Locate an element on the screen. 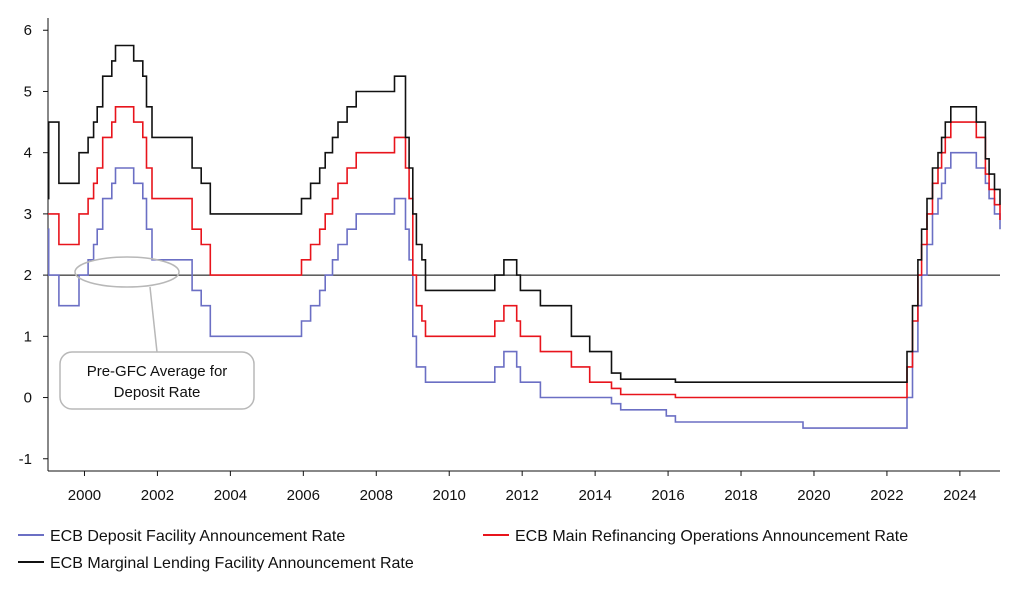 This screenshot has height=597, width=1022. x-tick-label: 2002 is located at coordinates (157, 495).